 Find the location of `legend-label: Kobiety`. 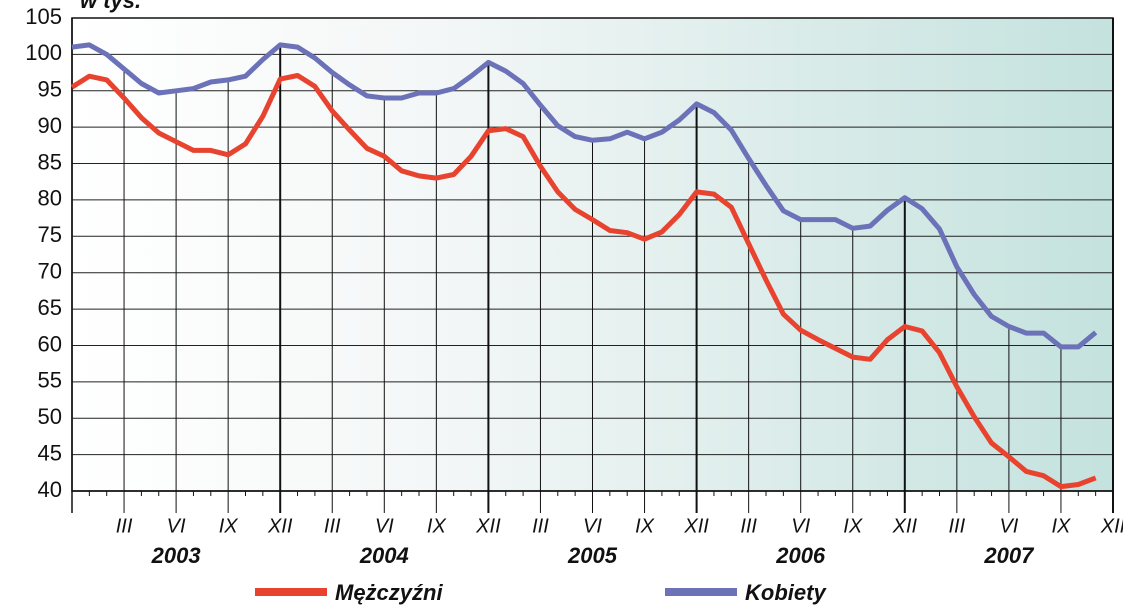

legend-label: Kobiety is located at coordinates (786, 592).